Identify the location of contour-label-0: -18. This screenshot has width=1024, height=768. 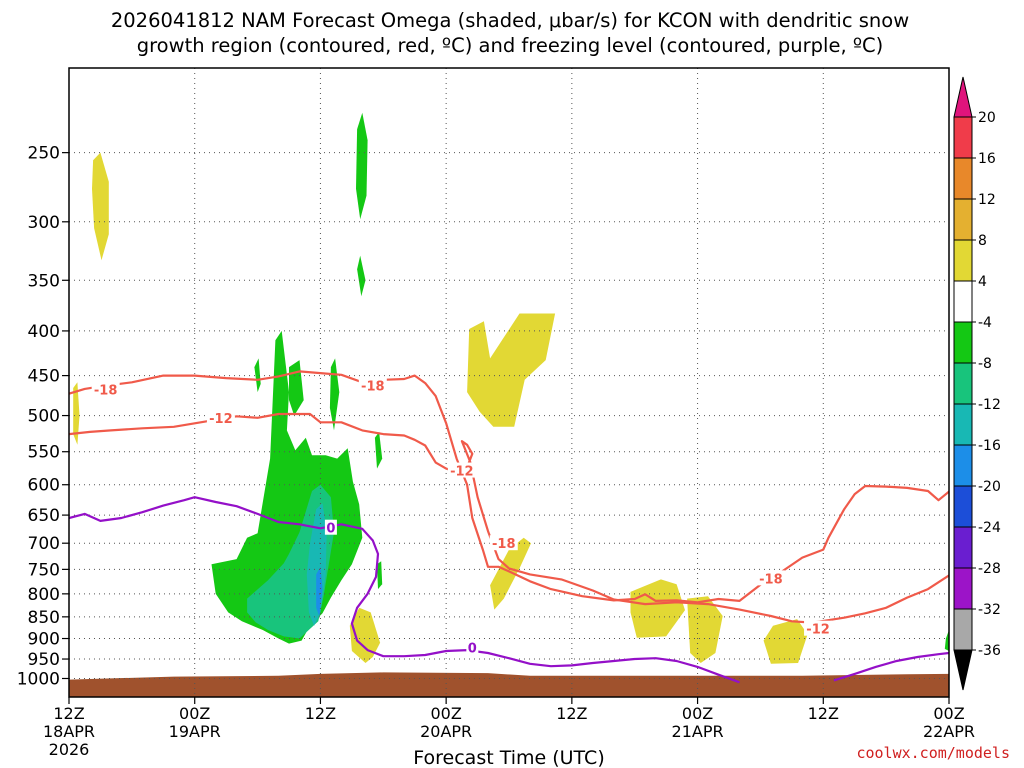
(106, 391).